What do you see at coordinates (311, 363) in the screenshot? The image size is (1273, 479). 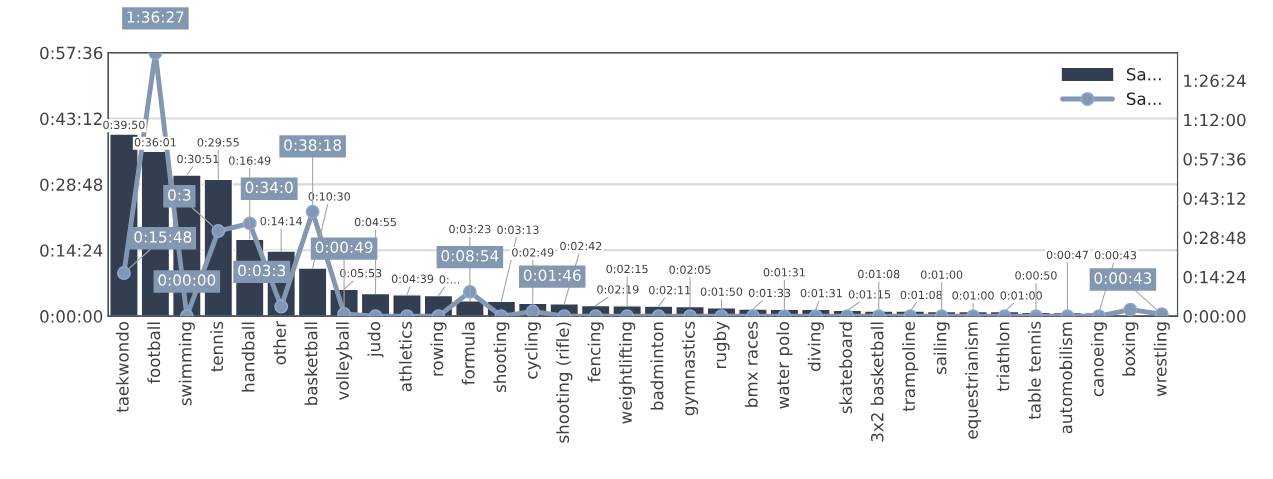 I see `x-tick-label: basketball` at bounding box center [311, 363].